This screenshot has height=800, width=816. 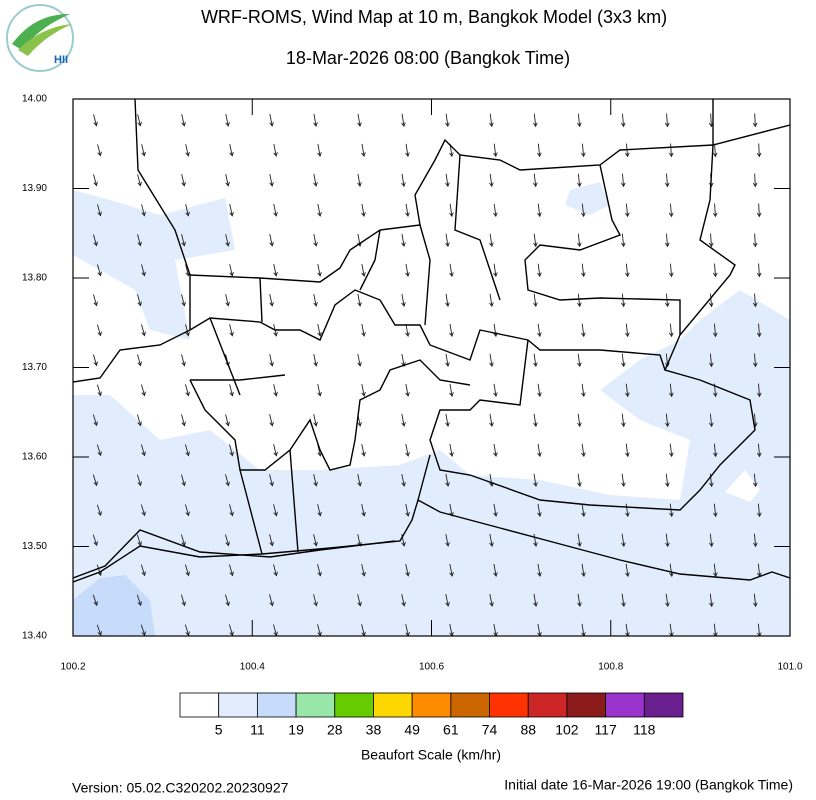 What do you see at coordinates (567, 730) in the screenshot?
I see `colorbar-label: 102` at bounding box center [567, 730].